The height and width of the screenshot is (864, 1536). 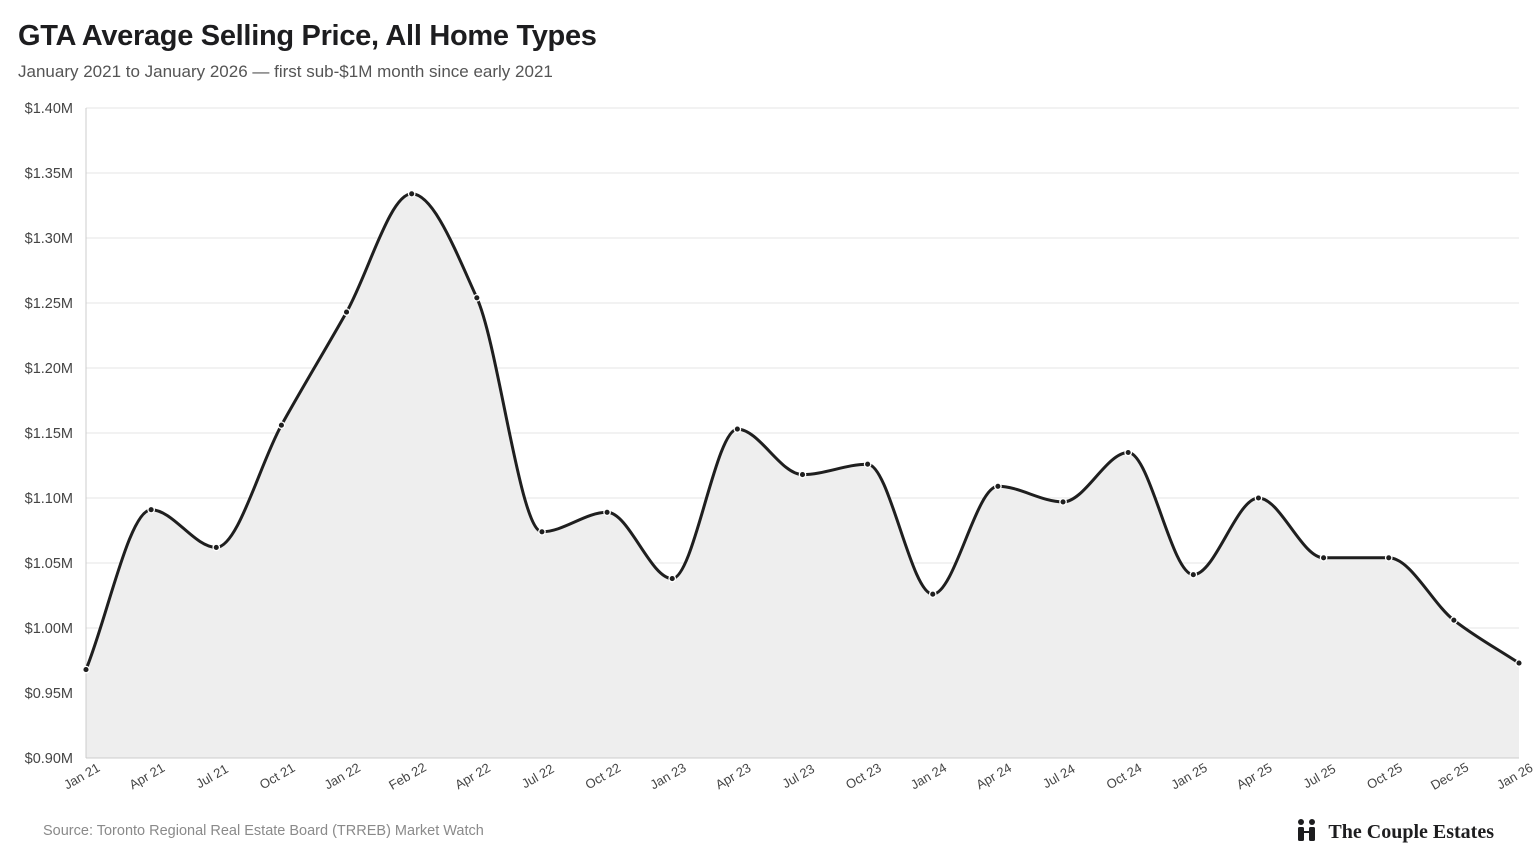 I want to click on y-tick-label: $1.35M, so click(x=49, y=174).